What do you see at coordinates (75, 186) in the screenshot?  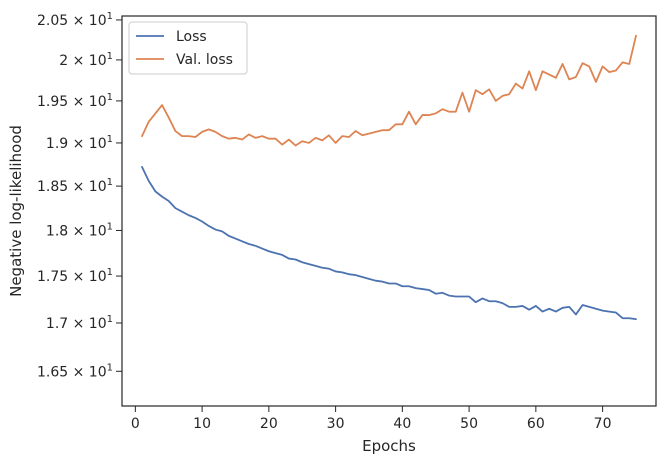 I see `y-tick-label: 1.85 × 10¹` at bounding box center [75, 186].